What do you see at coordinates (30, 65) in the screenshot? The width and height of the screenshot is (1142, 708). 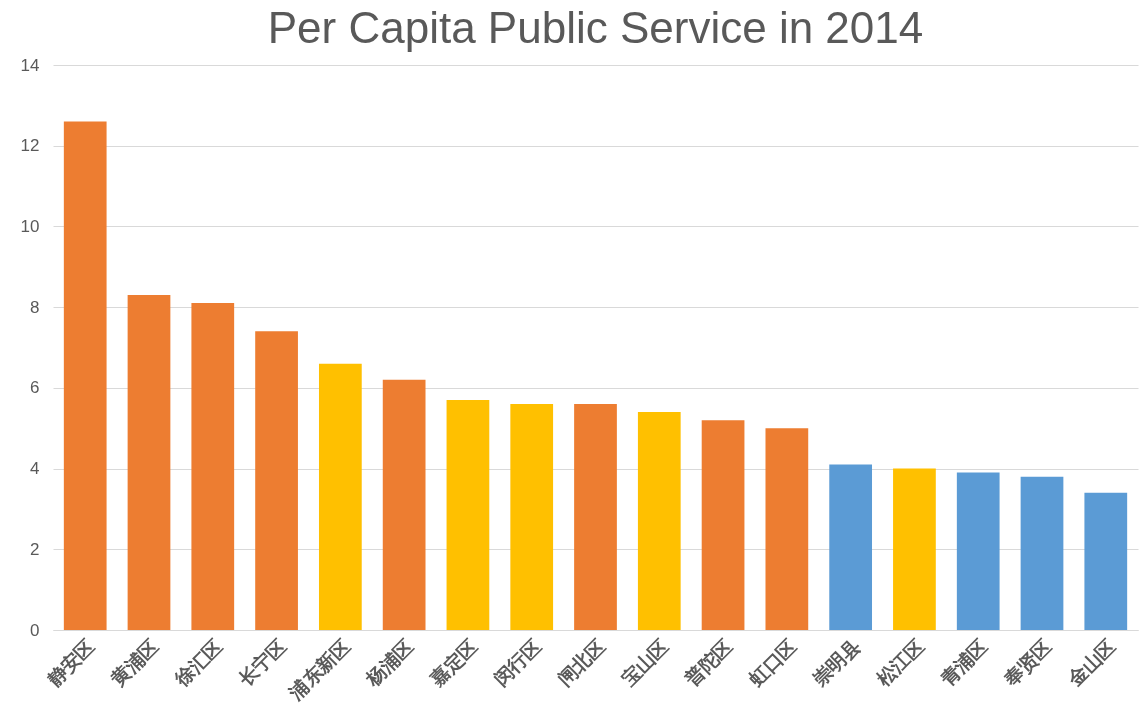 I see `y-tick-label: 14` at bounding box center [30, 65].